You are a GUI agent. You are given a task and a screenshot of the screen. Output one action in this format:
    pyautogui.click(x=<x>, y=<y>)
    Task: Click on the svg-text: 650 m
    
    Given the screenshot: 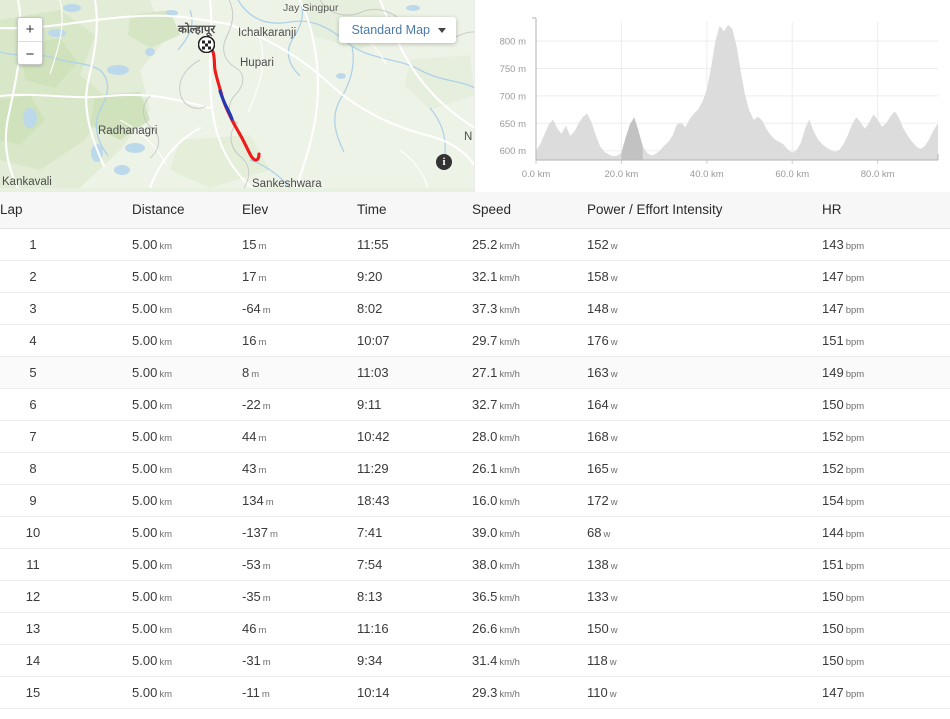 What is the action you would take?
    pyautogui.click(x=513, y=124)
    